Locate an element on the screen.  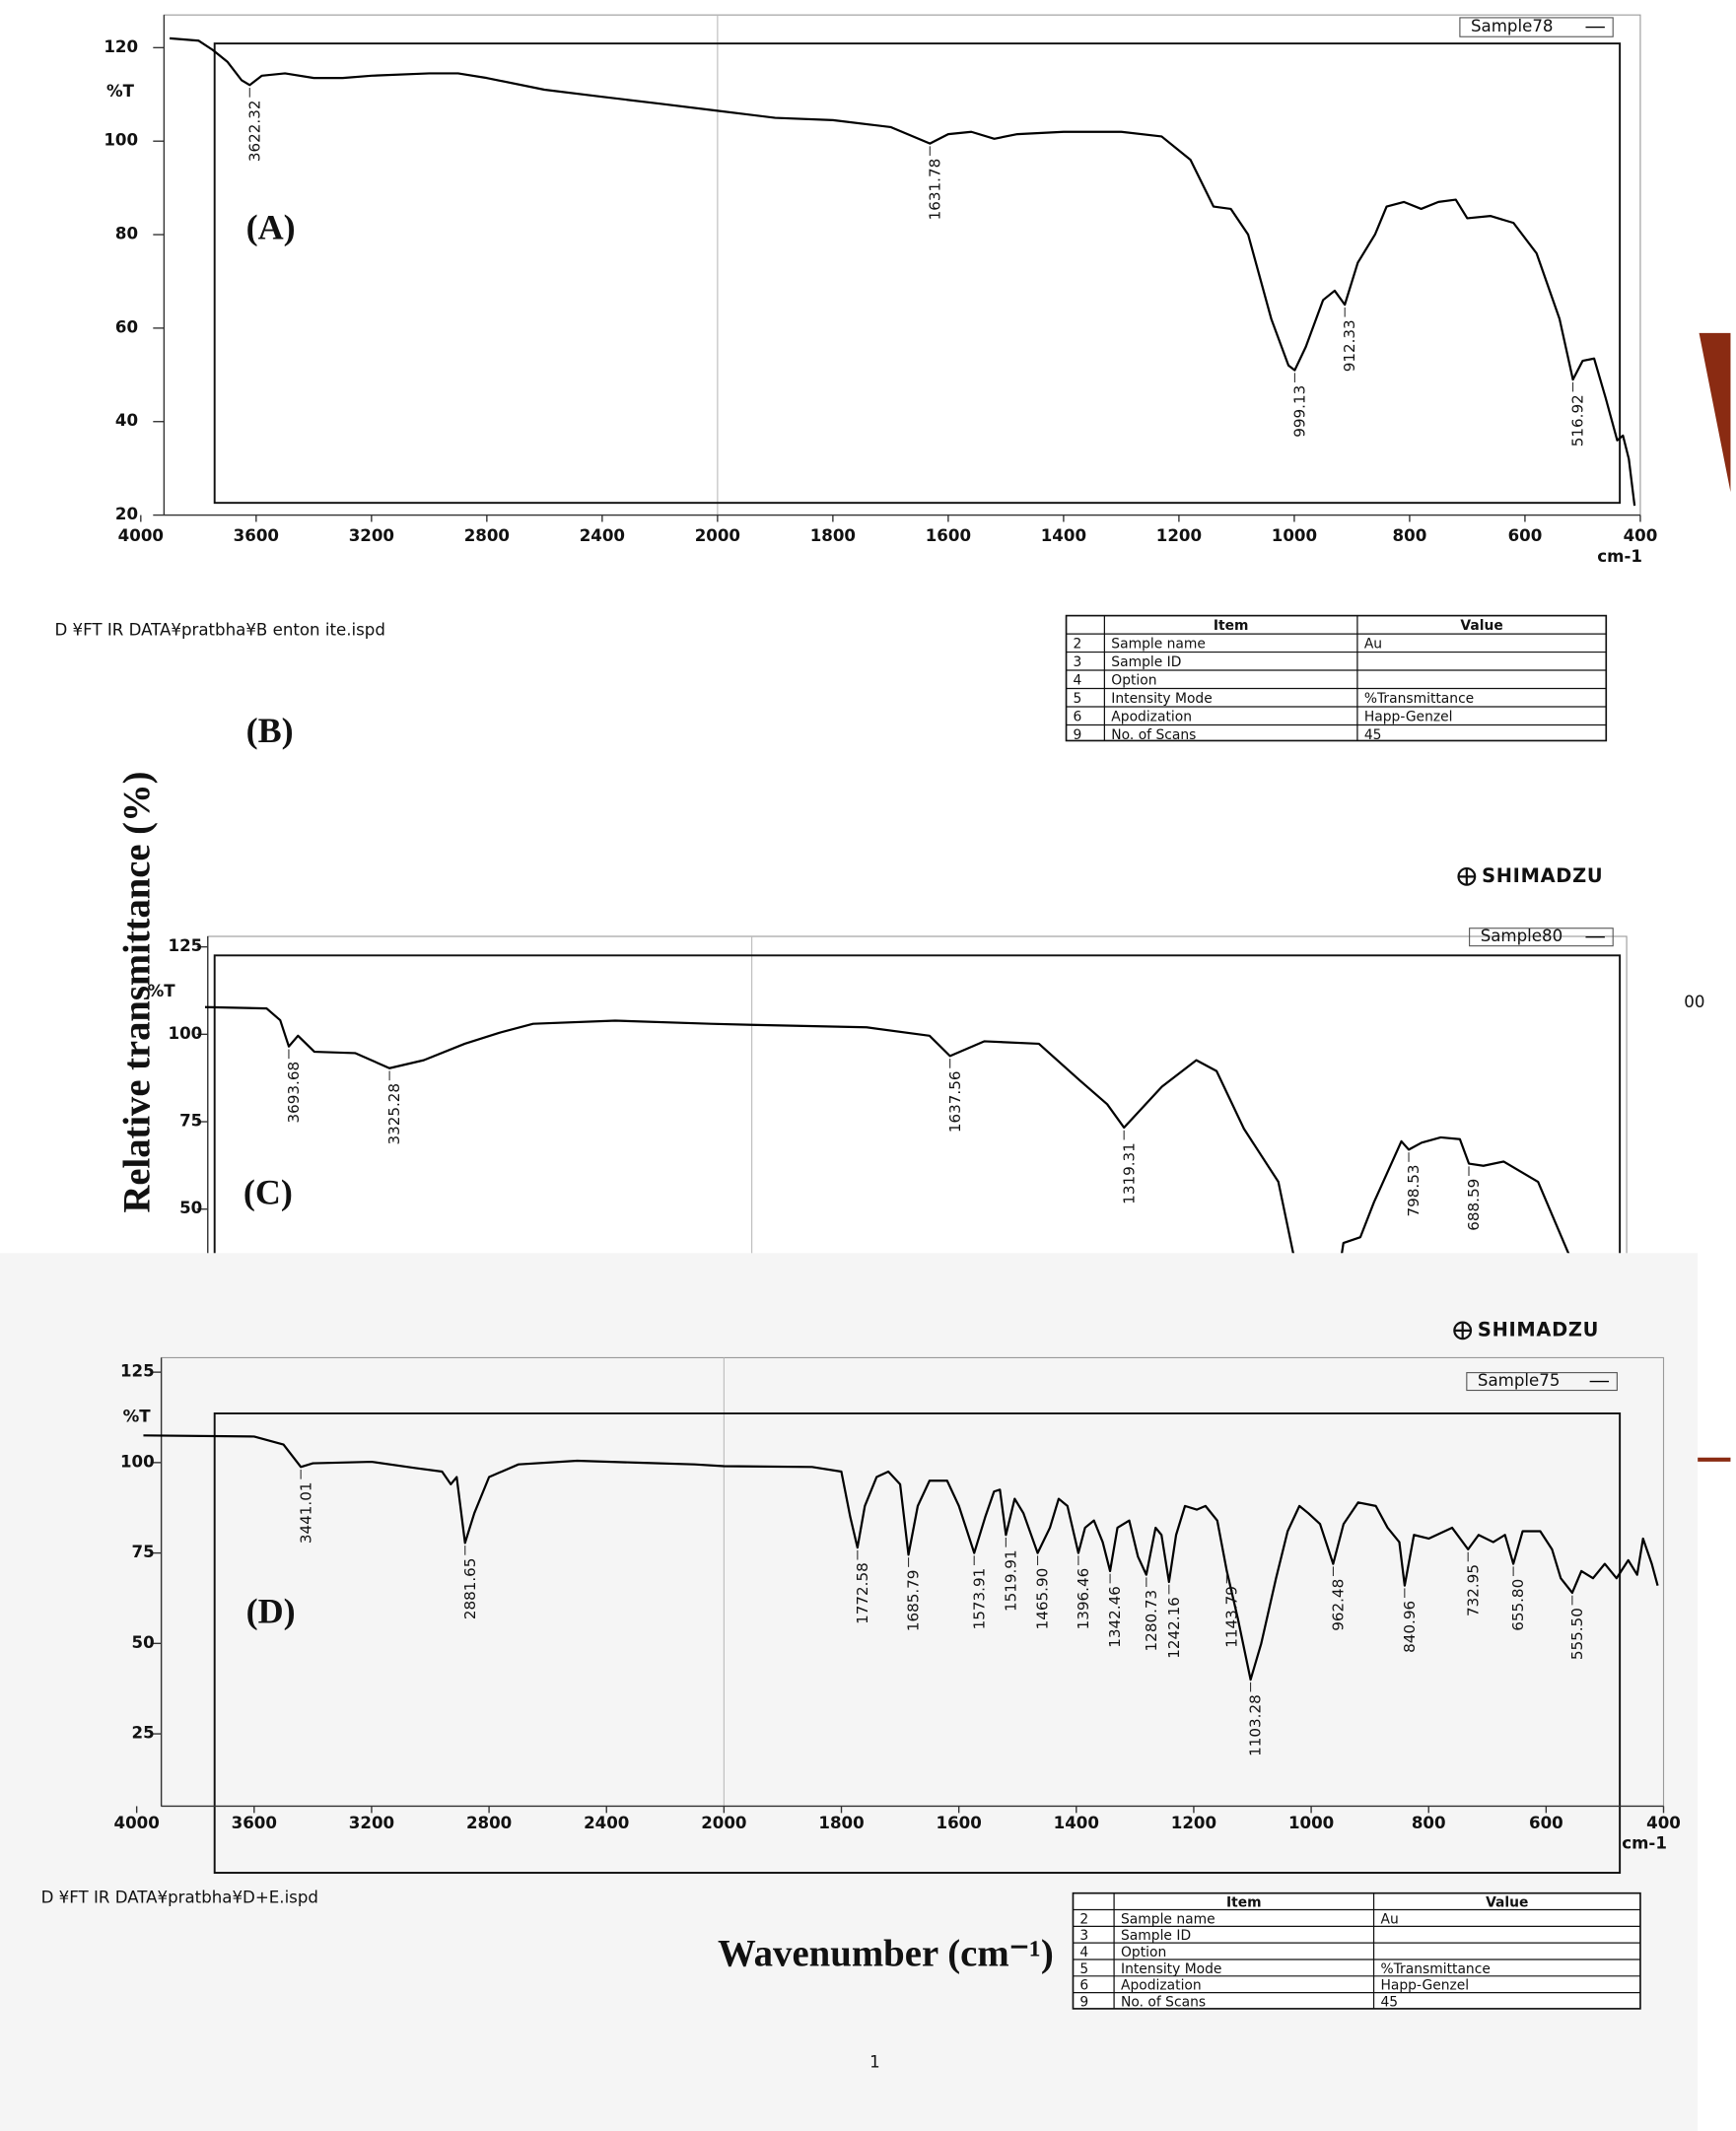
y-tick-label: 60 is located at coordinates (126, 326).